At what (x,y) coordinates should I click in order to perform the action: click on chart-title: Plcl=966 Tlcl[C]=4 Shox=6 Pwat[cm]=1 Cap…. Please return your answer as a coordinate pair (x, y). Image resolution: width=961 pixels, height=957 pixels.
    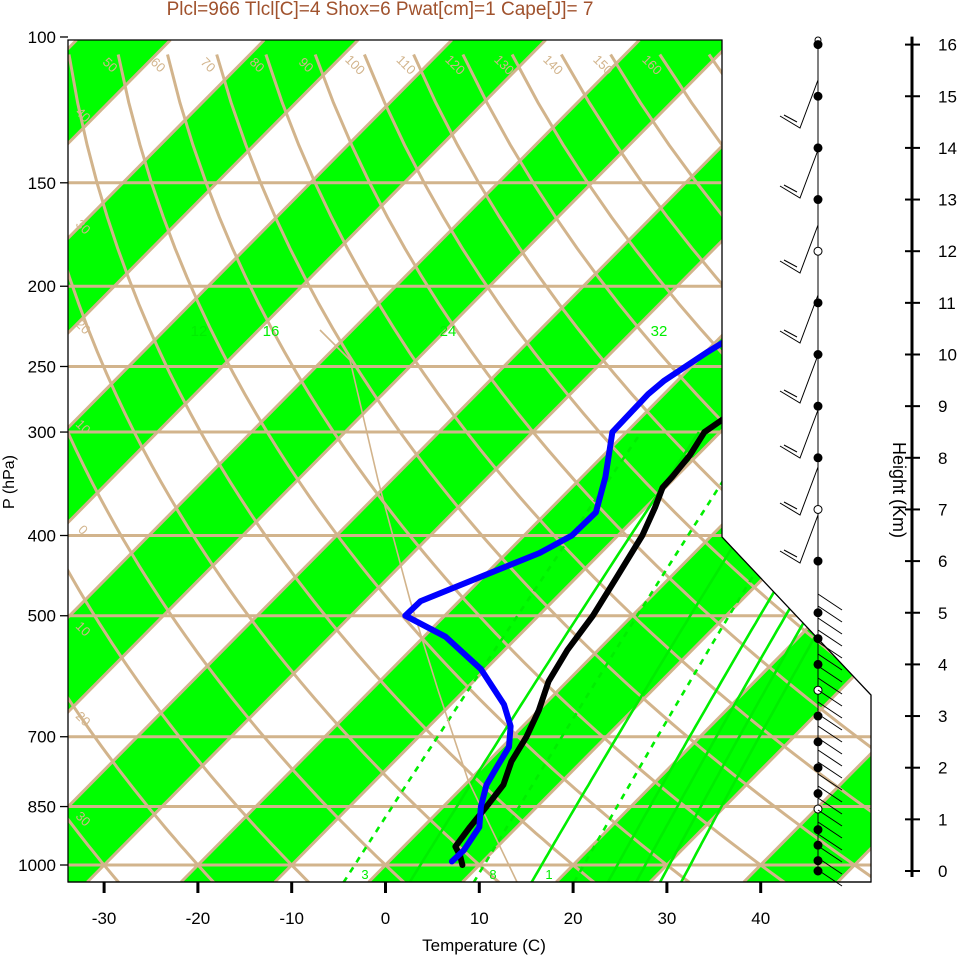
    Looking at the image, I should click on (380, 10).